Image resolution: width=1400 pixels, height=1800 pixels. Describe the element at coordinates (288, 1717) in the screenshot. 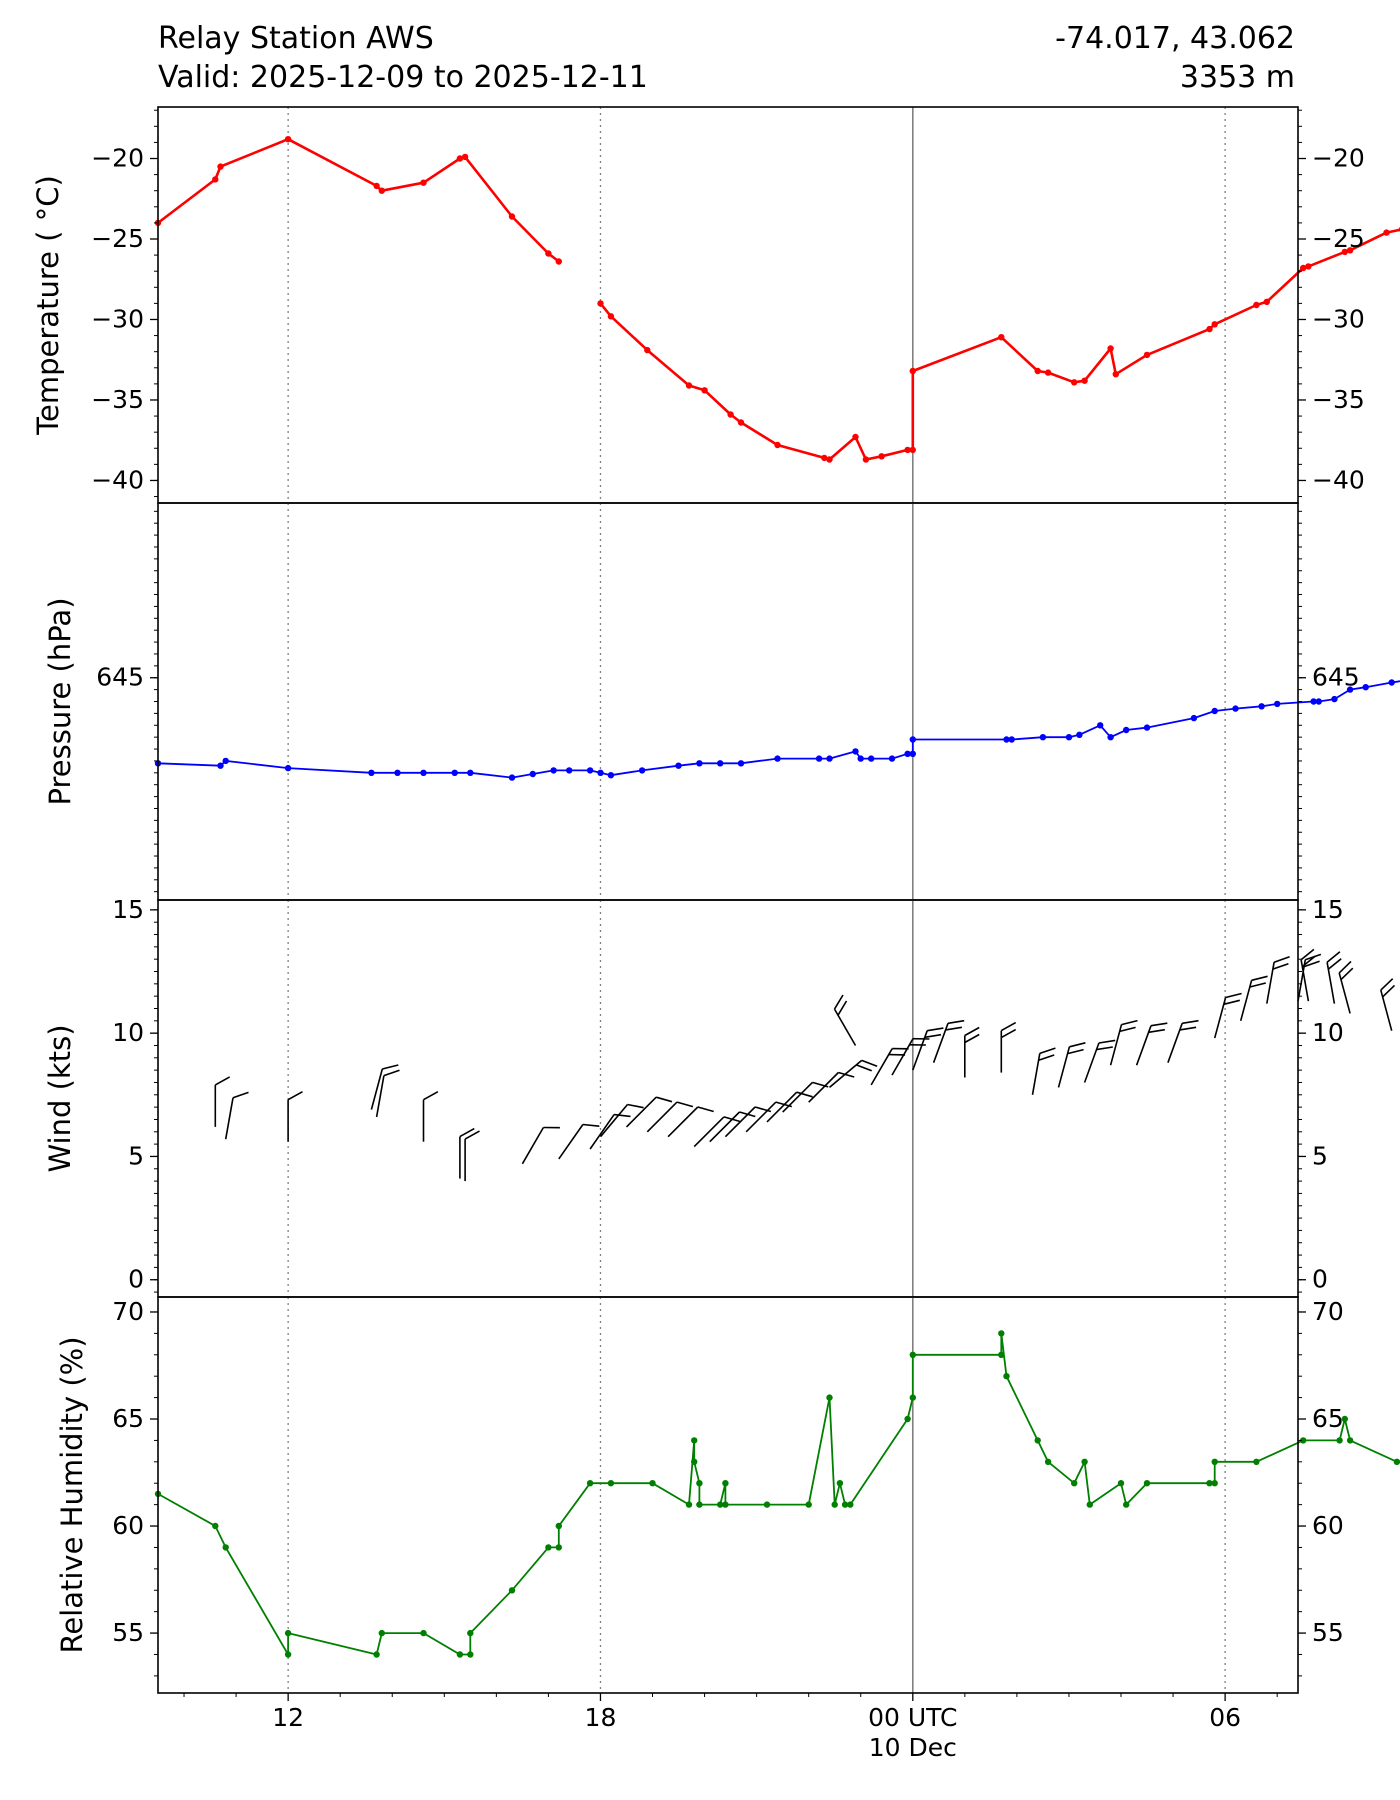

I see `xtick-label: 12` at that location.